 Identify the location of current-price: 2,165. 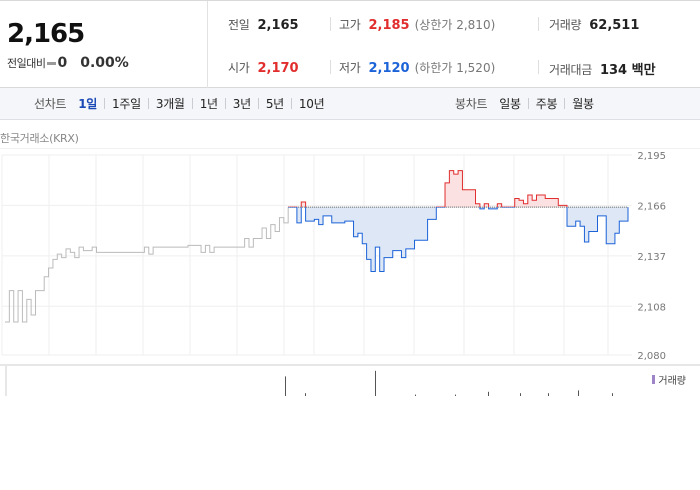
(46, 34).